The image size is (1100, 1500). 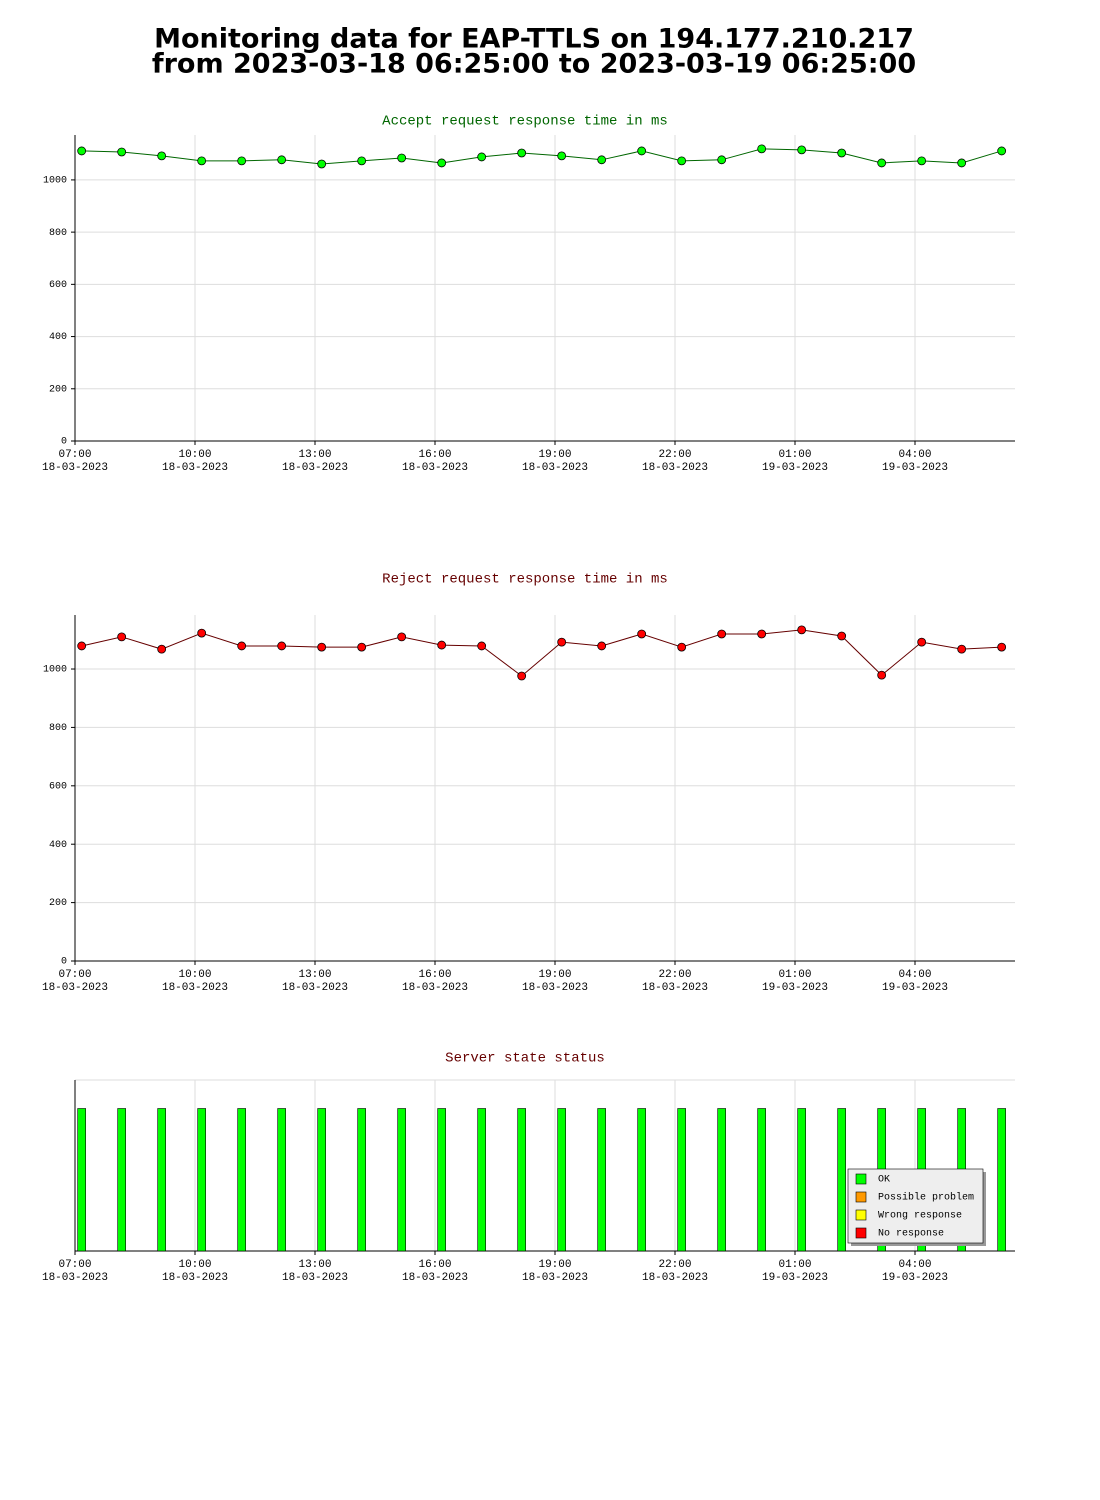 What do you see at coordinates (926, 1198) in the screenshot?
I see `legend-label: Possible problem` at bounding box center [926, 1198].